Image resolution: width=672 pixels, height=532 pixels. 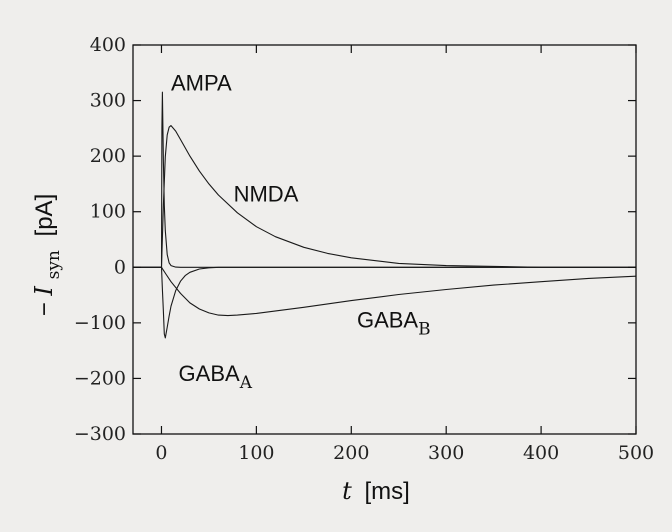 What do you see at coordinates (541, 453) in the screenshot?
I see `x-tick-label: 400` at bounding box center [541, 453].